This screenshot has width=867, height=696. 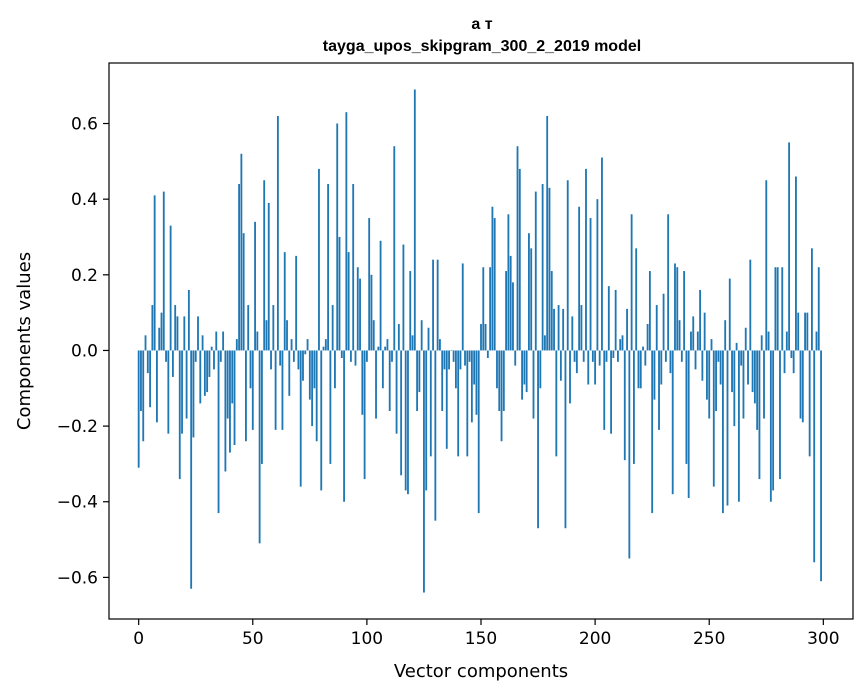 I want to click on x-tick-label: 150, so click(x=481, y=639).